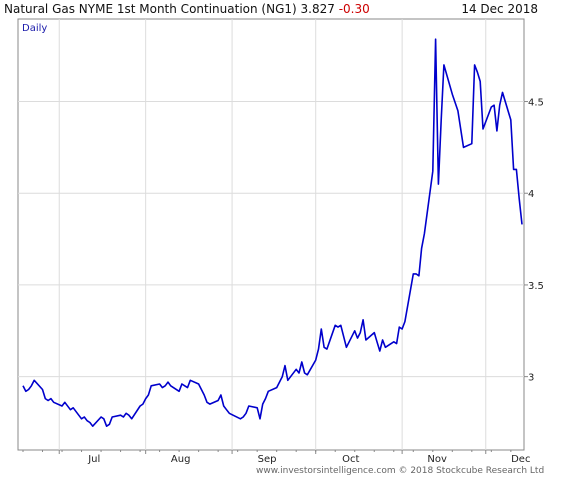  Describe the element at coordinates (471, 471) in the screenshot. I see `copyright: © 2018 Stockcube Research Ltd` at that location.